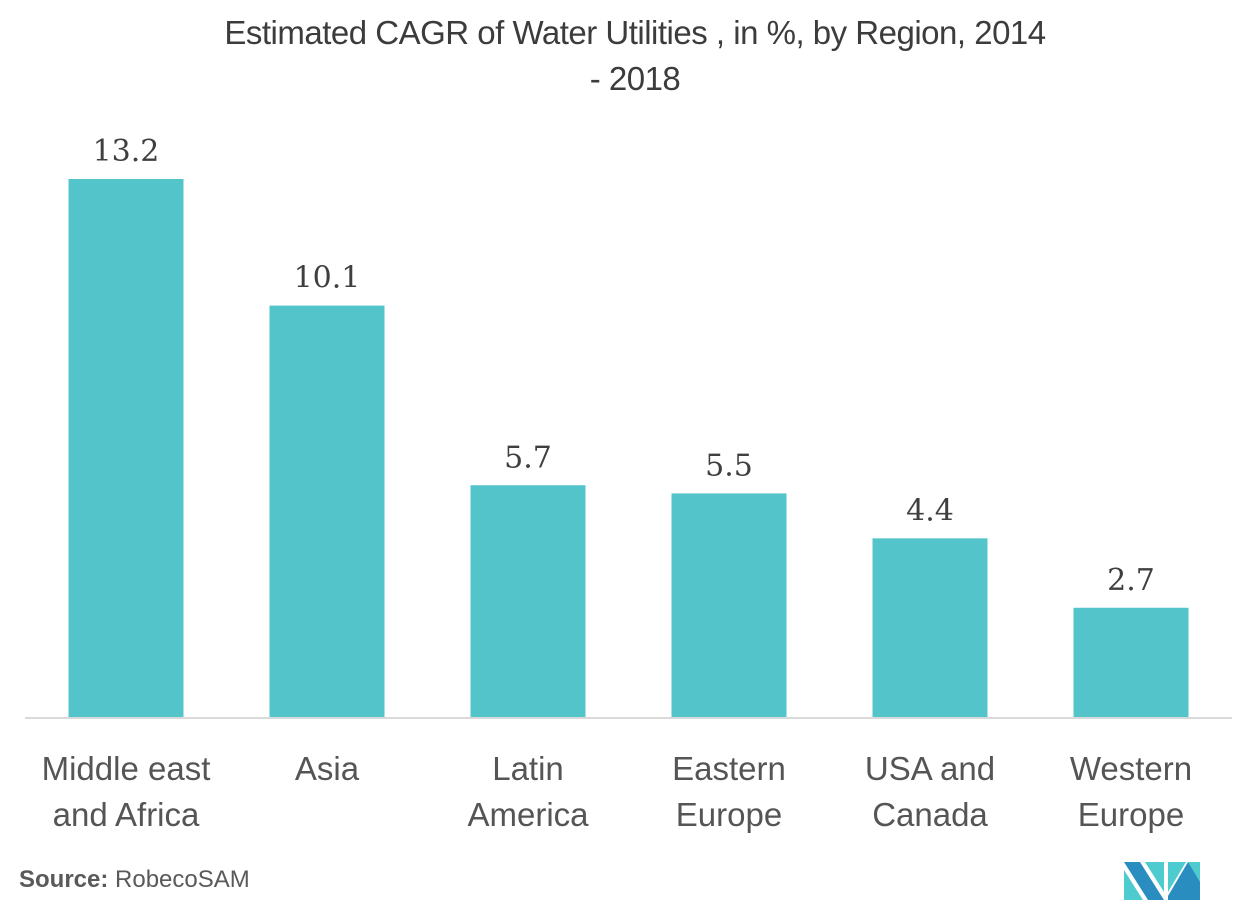 Image resolution: width=1256 pixels, height=917 pixels. Describe the element at coordinates (126, 791) in the screenshot. I see `category-label-0: Middle east and Africa` at that location.